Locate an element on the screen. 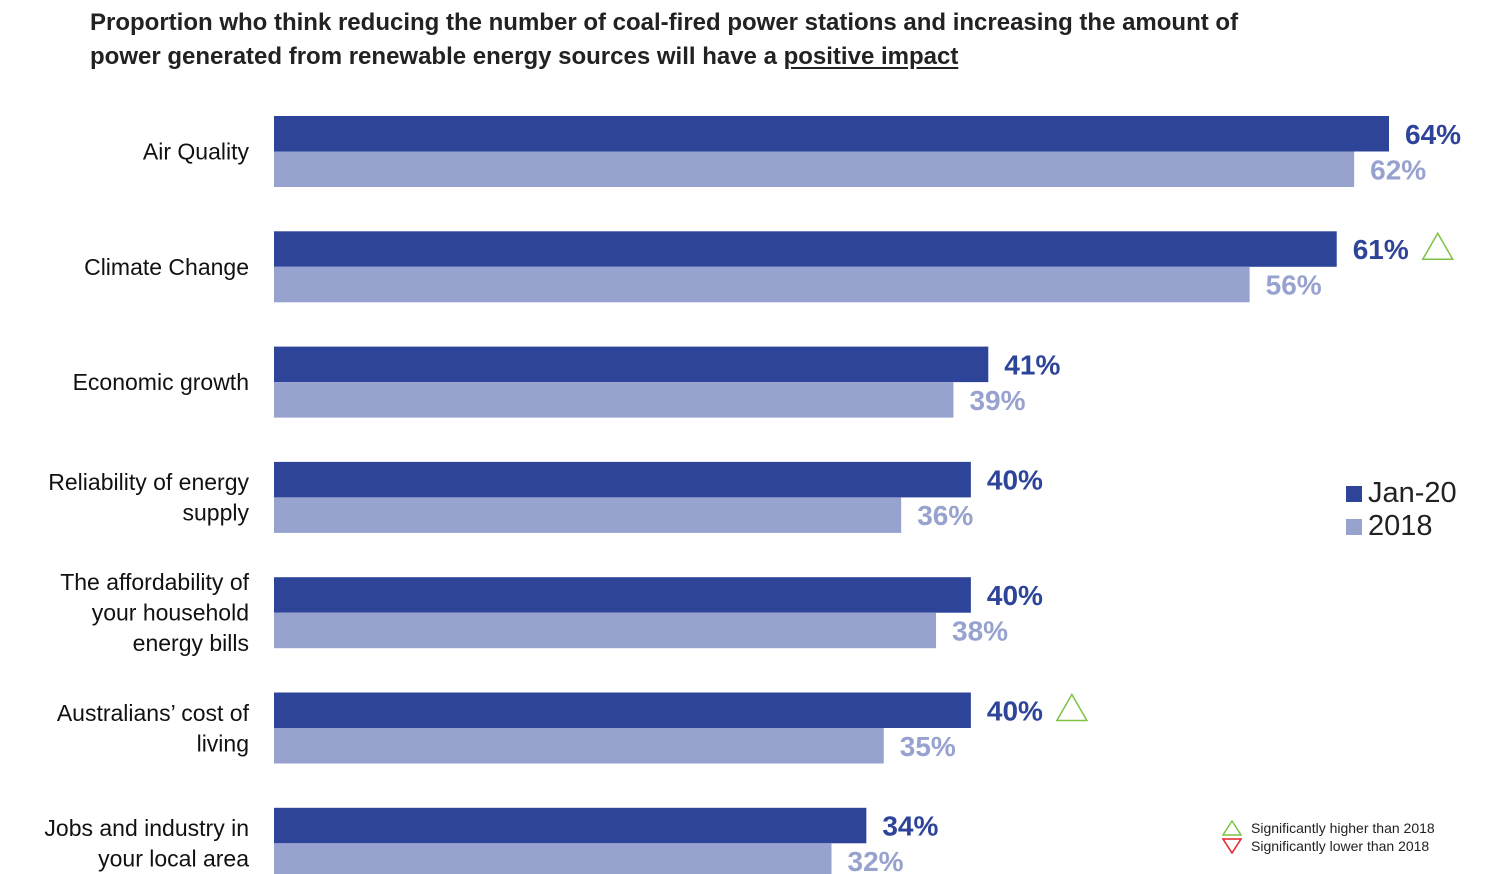 Image resolution: width=1511 pixels, height=874 pixels. category-label-line: your household is located at coordinates (170, 613).